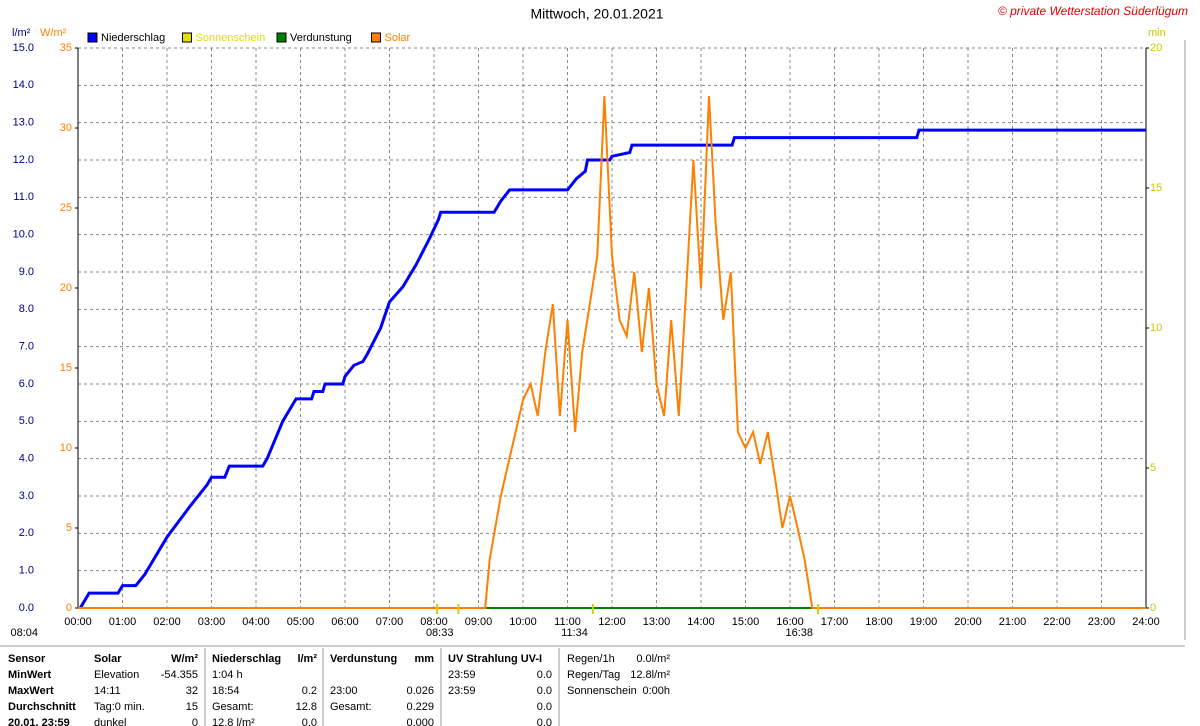 Image resolution: width=1200 pixels, height=726 pixels. What do you see at coordinates (479, 622) in the screenshot?
I see `x-tick-label: 09:00` at bounding box center [479, 622].